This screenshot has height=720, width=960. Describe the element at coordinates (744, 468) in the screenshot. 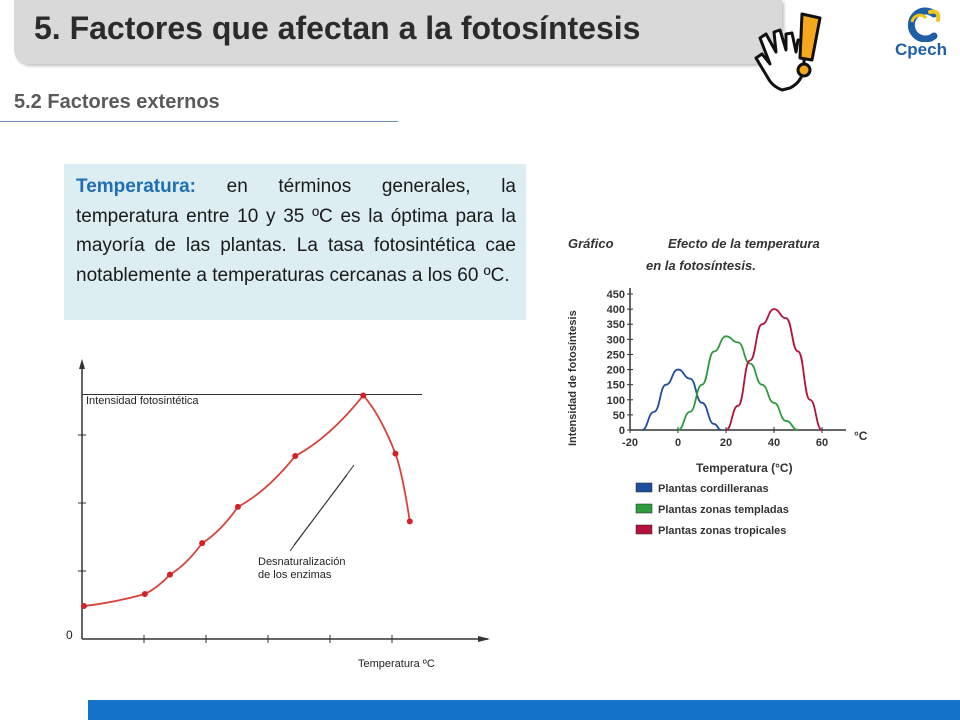

I see `right-chart-xlabel: Temperatura (°C)` at that location.